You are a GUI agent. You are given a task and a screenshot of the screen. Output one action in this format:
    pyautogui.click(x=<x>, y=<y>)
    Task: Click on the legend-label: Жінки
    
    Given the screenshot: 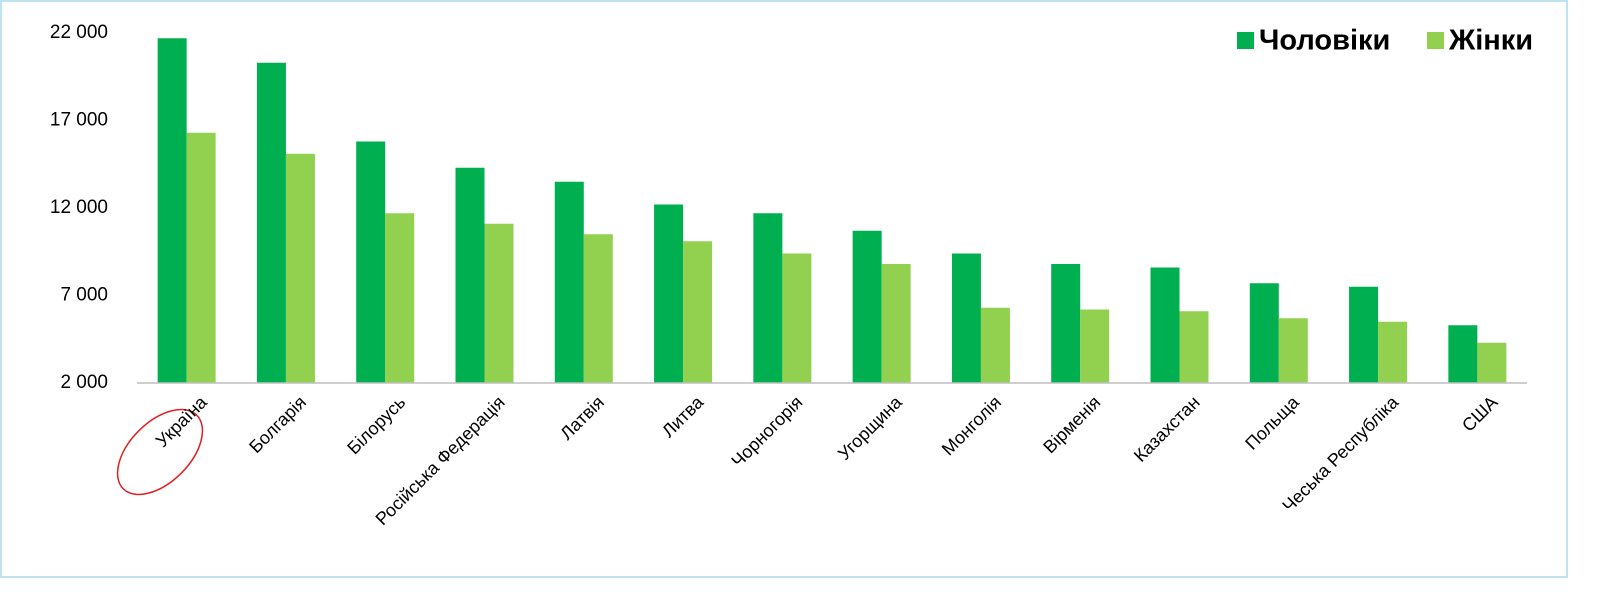 What is the action you would take?
    pyautogui.click(x=1490, y=41)
    